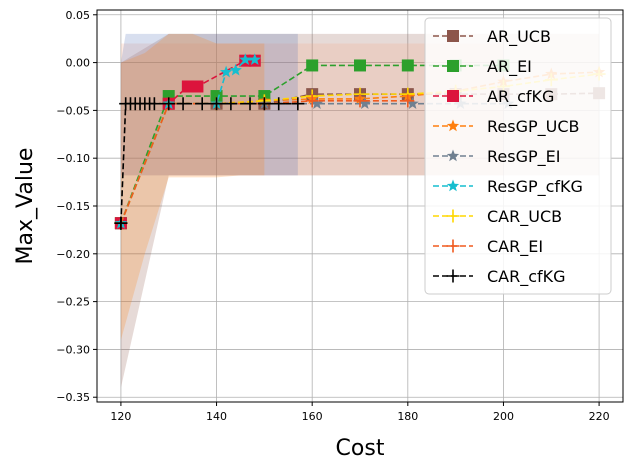 Image resolution: width=631 pixels, height=470 pixels. What do you see at coordinates (482, 67) in the screenshot?
I see `legend-item: AR_EI` at bounding box center [482, 67].